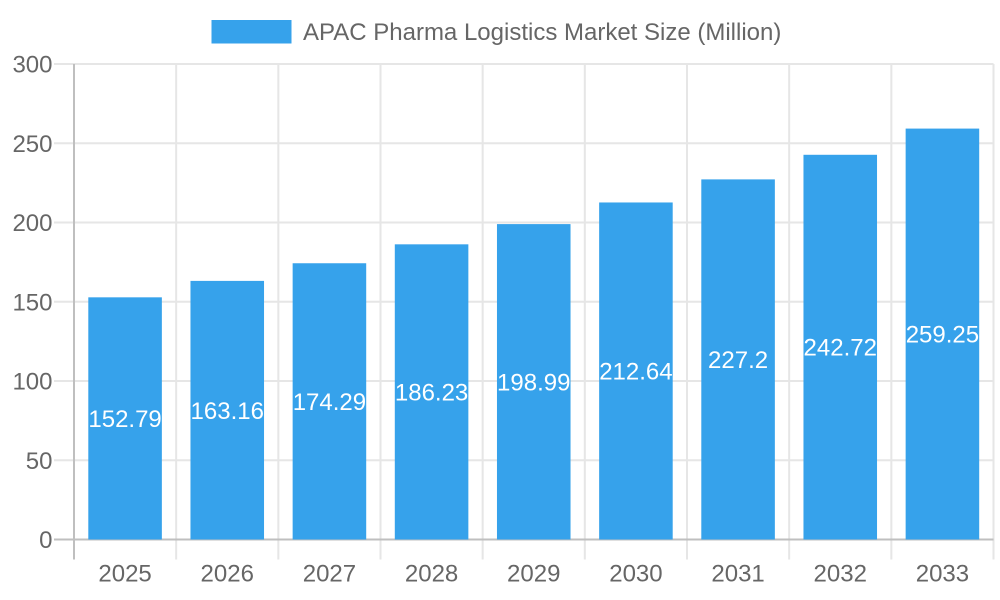  Describe the element at coordinates (45, 540) in the screenshot. I see `svg-text: 0` at that location.